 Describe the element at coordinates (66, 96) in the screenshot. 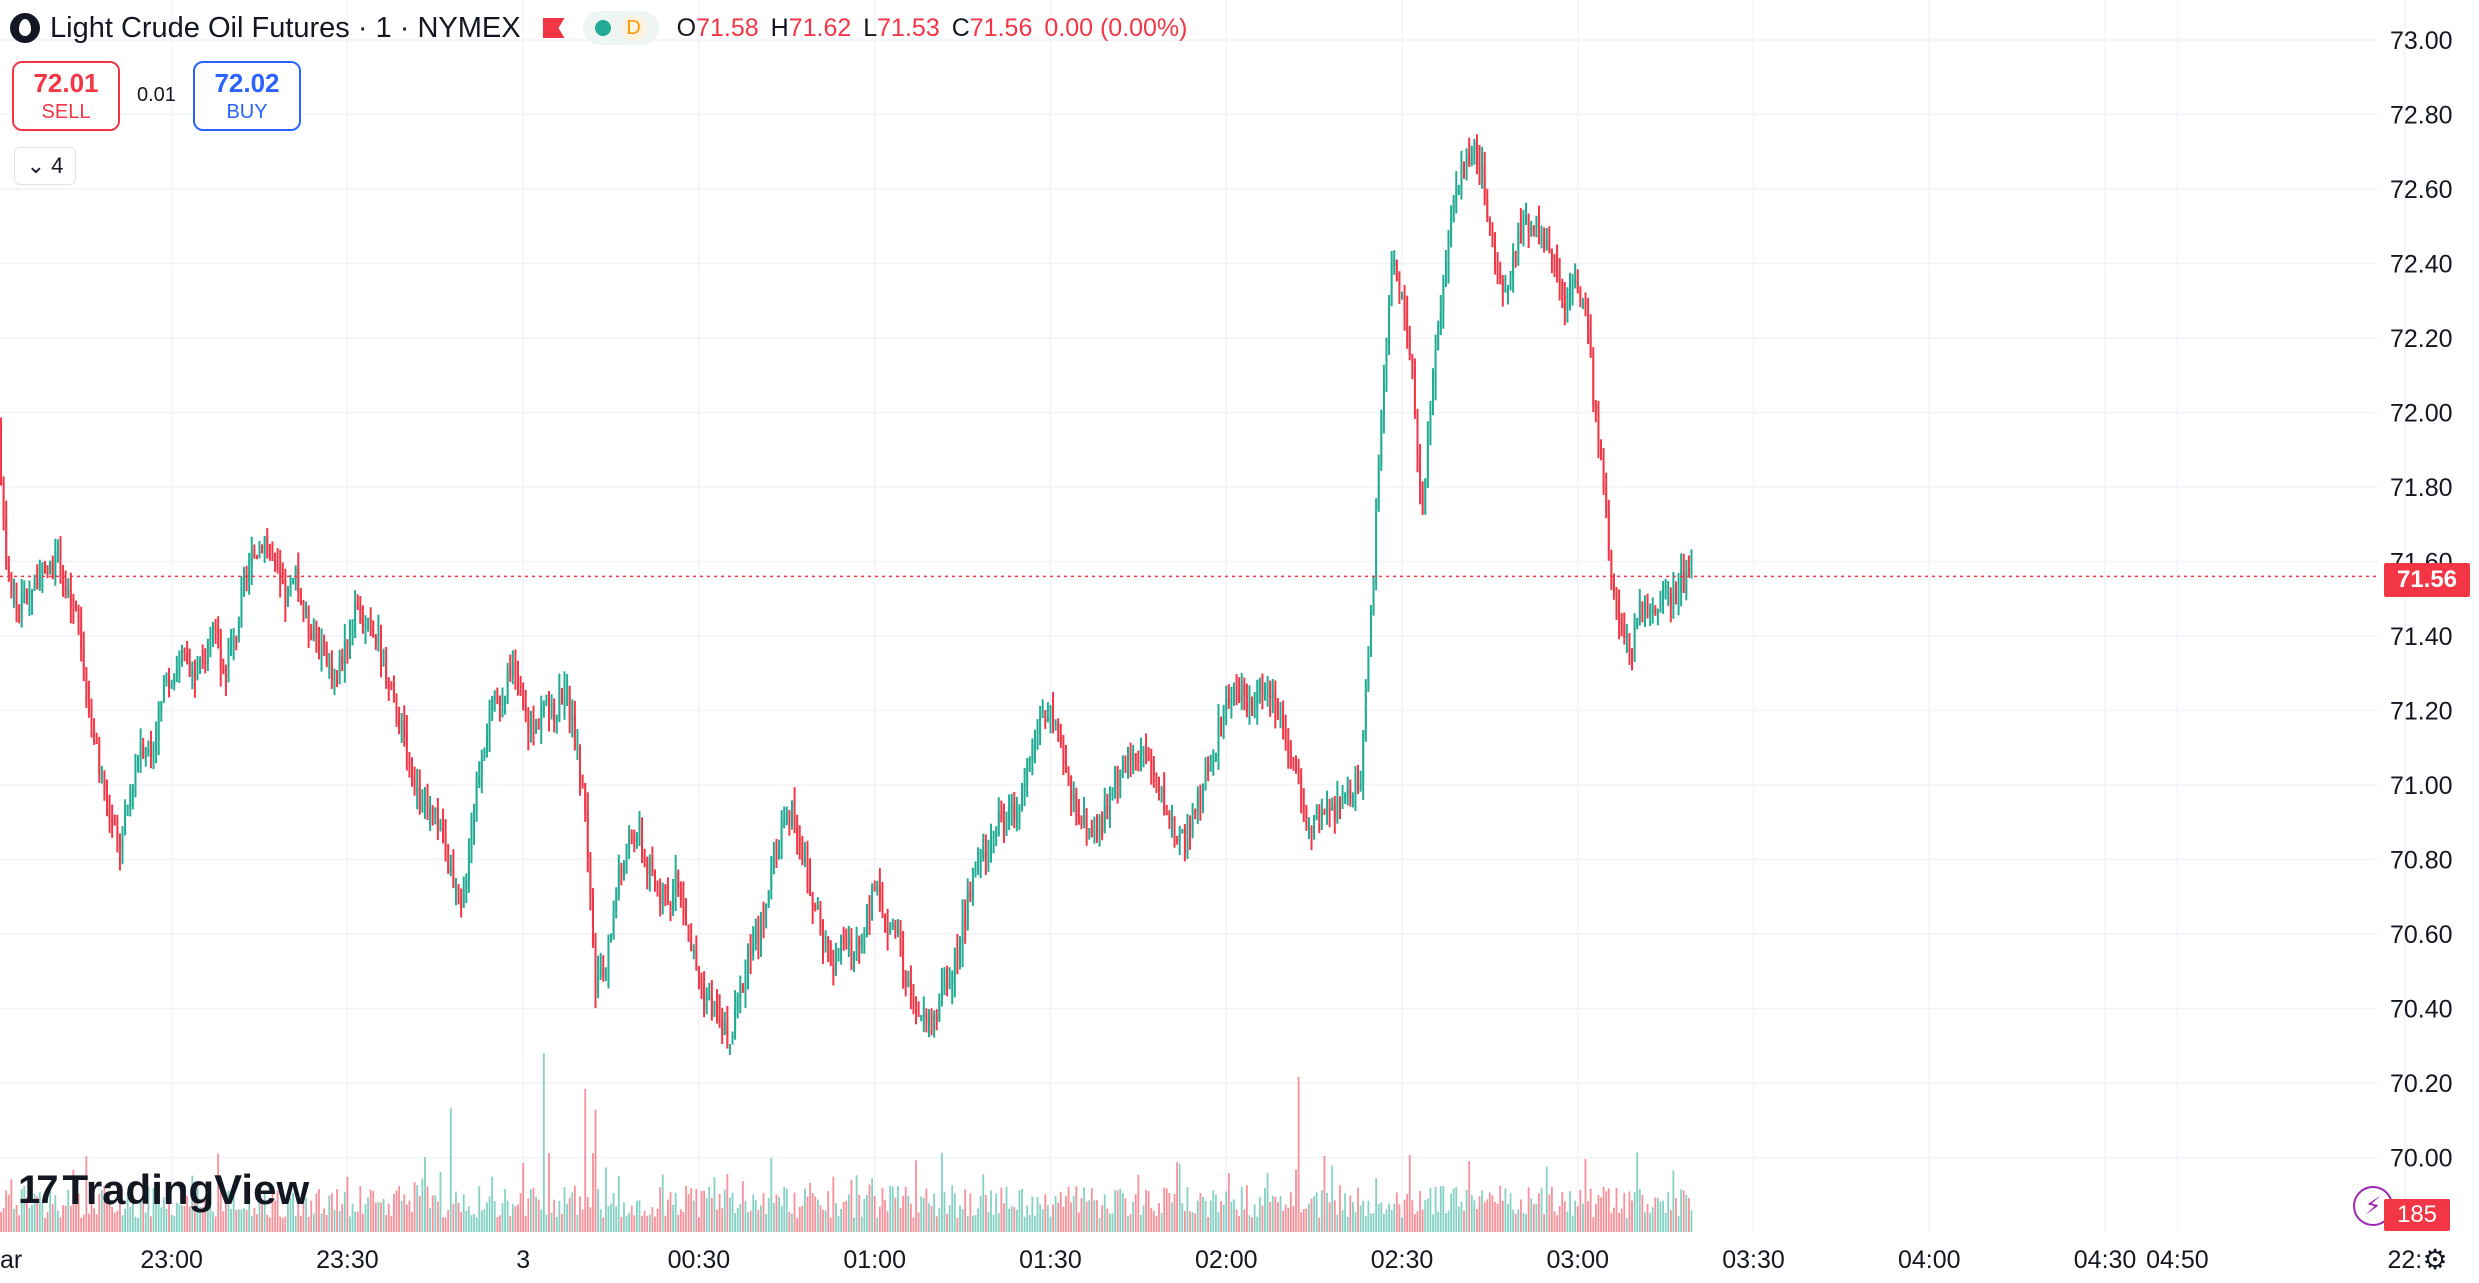

I see `sell-button: 72.01 SELL` at that location.